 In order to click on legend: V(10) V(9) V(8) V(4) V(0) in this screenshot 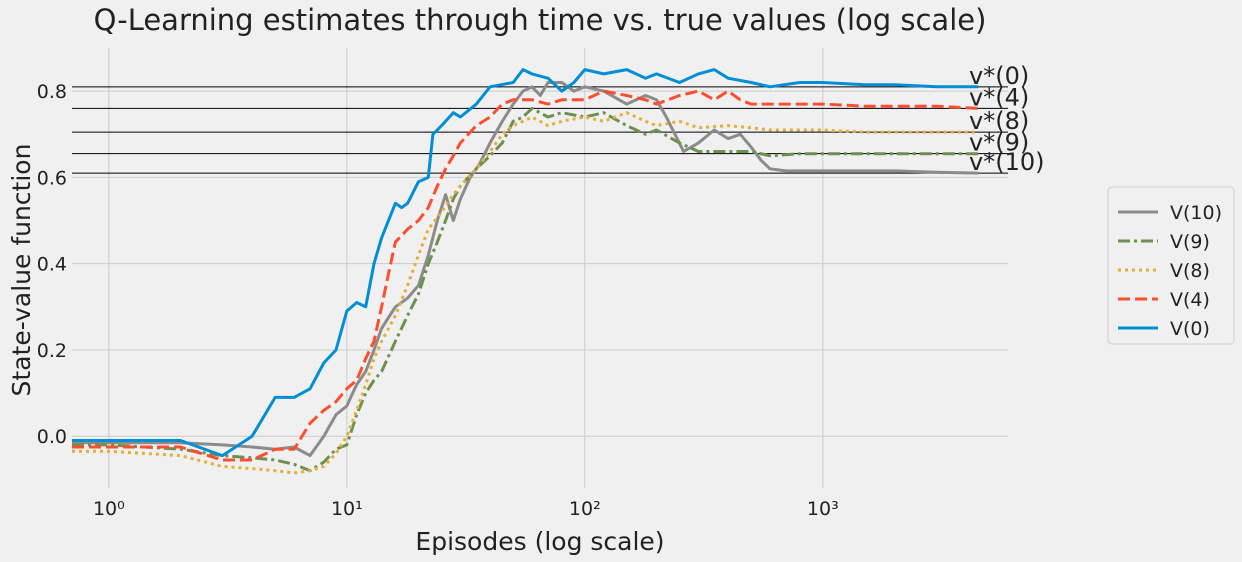, I will do `click(1171, 265)`.